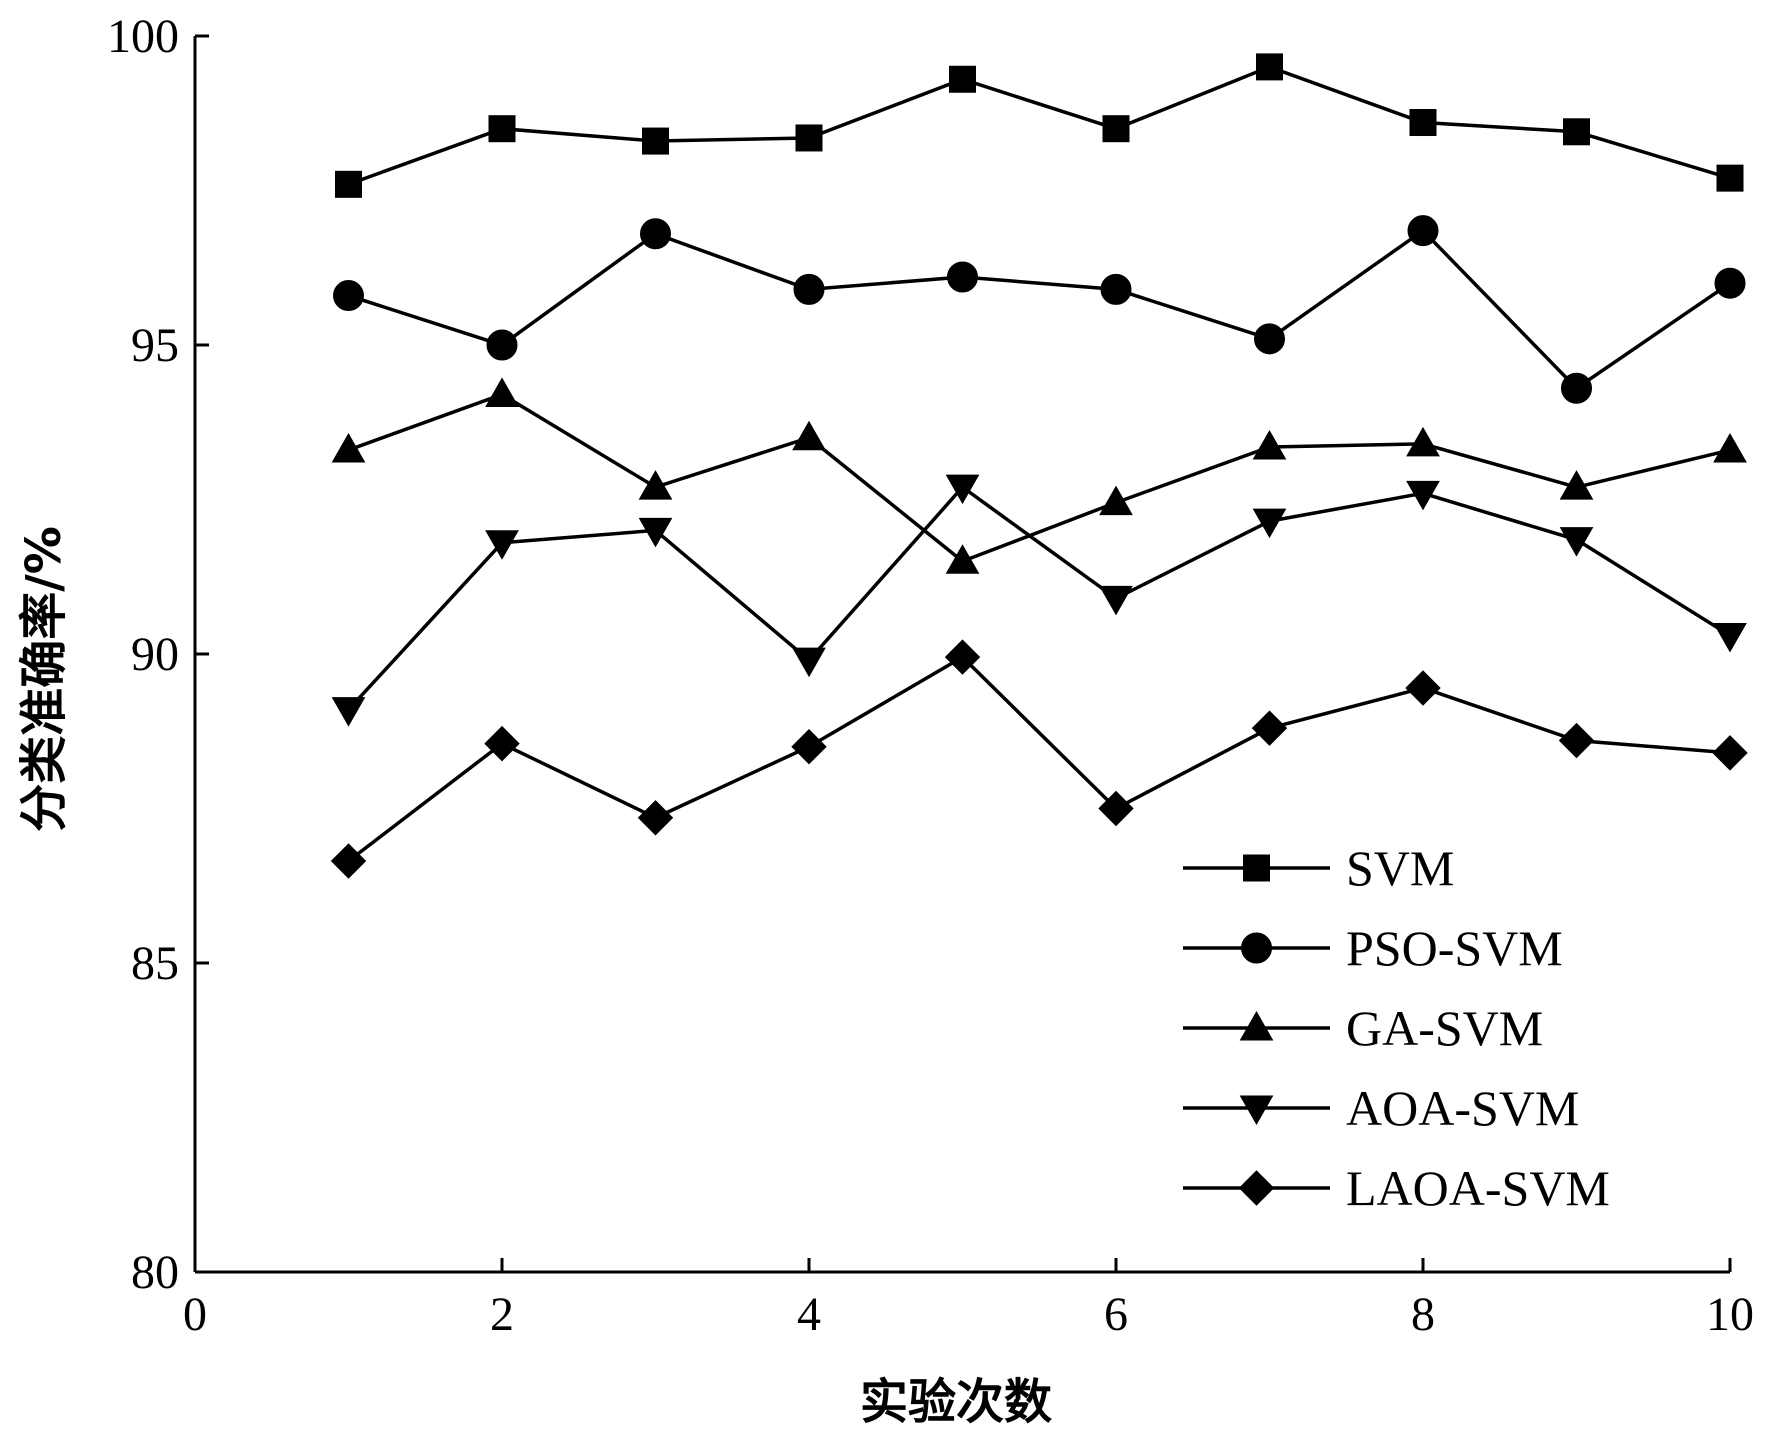 This screenshot has width=1772, height=1448. I want to click on series-ga-svm, so click(1039, 475).